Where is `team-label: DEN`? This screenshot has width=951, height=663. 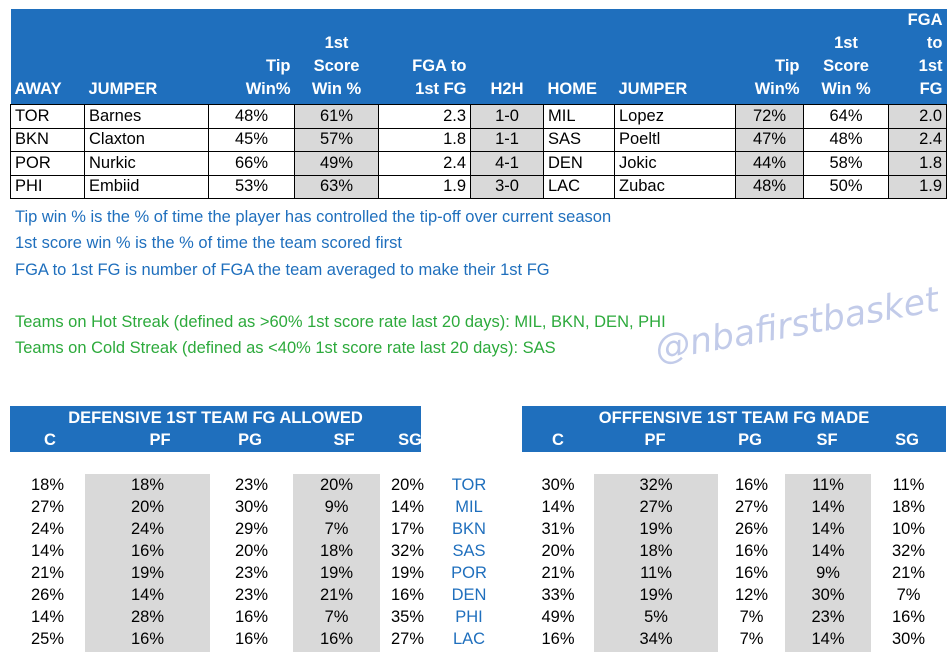 team-label: DEN is located at coordinates (469, 595).